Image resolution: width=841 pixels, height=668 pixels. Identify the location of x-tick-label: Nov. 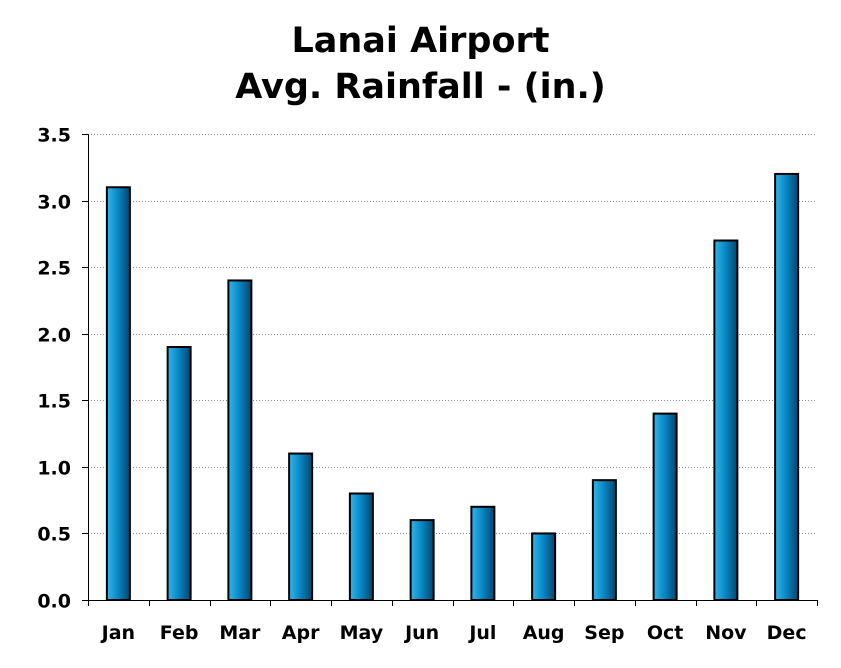
(726, 633).